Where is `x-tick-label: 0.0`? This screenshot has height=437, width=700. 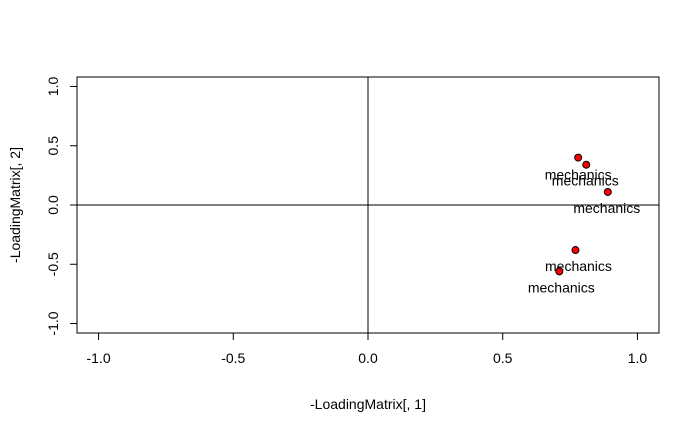 x-tick-label: 0.0 is located at coordinates (368, 358).